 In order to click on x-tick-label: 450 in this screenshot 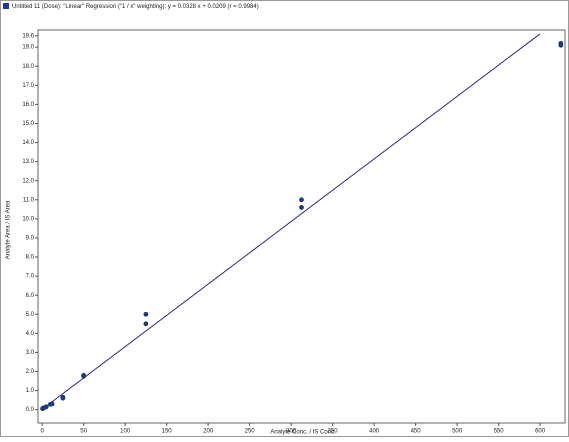, I will do `click(416, 432)`.